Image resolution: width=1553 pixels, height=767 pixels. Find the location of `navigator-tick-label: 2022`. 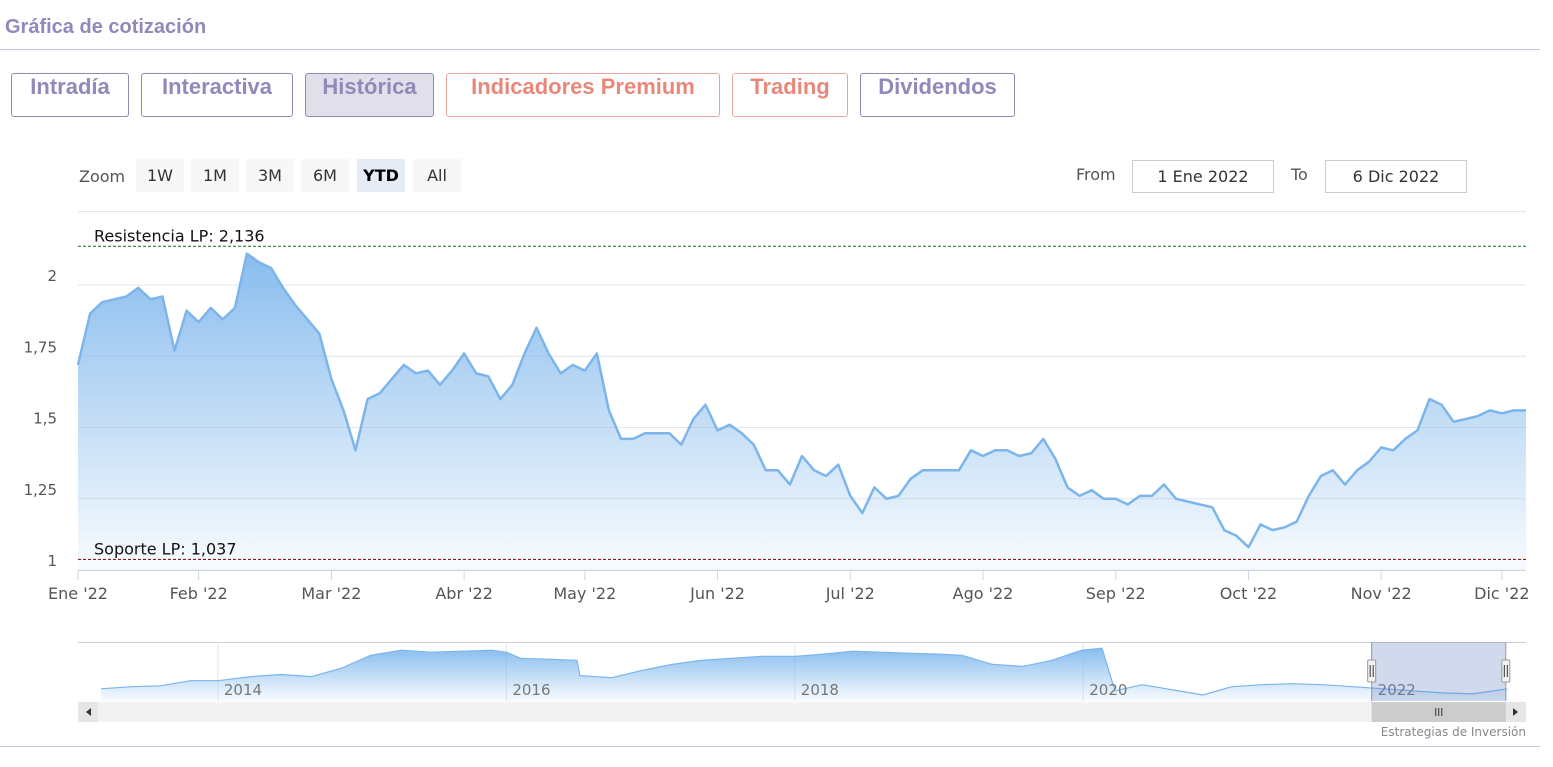

navigator-tick-label: 2022 is located at coordinates (1397, 690).